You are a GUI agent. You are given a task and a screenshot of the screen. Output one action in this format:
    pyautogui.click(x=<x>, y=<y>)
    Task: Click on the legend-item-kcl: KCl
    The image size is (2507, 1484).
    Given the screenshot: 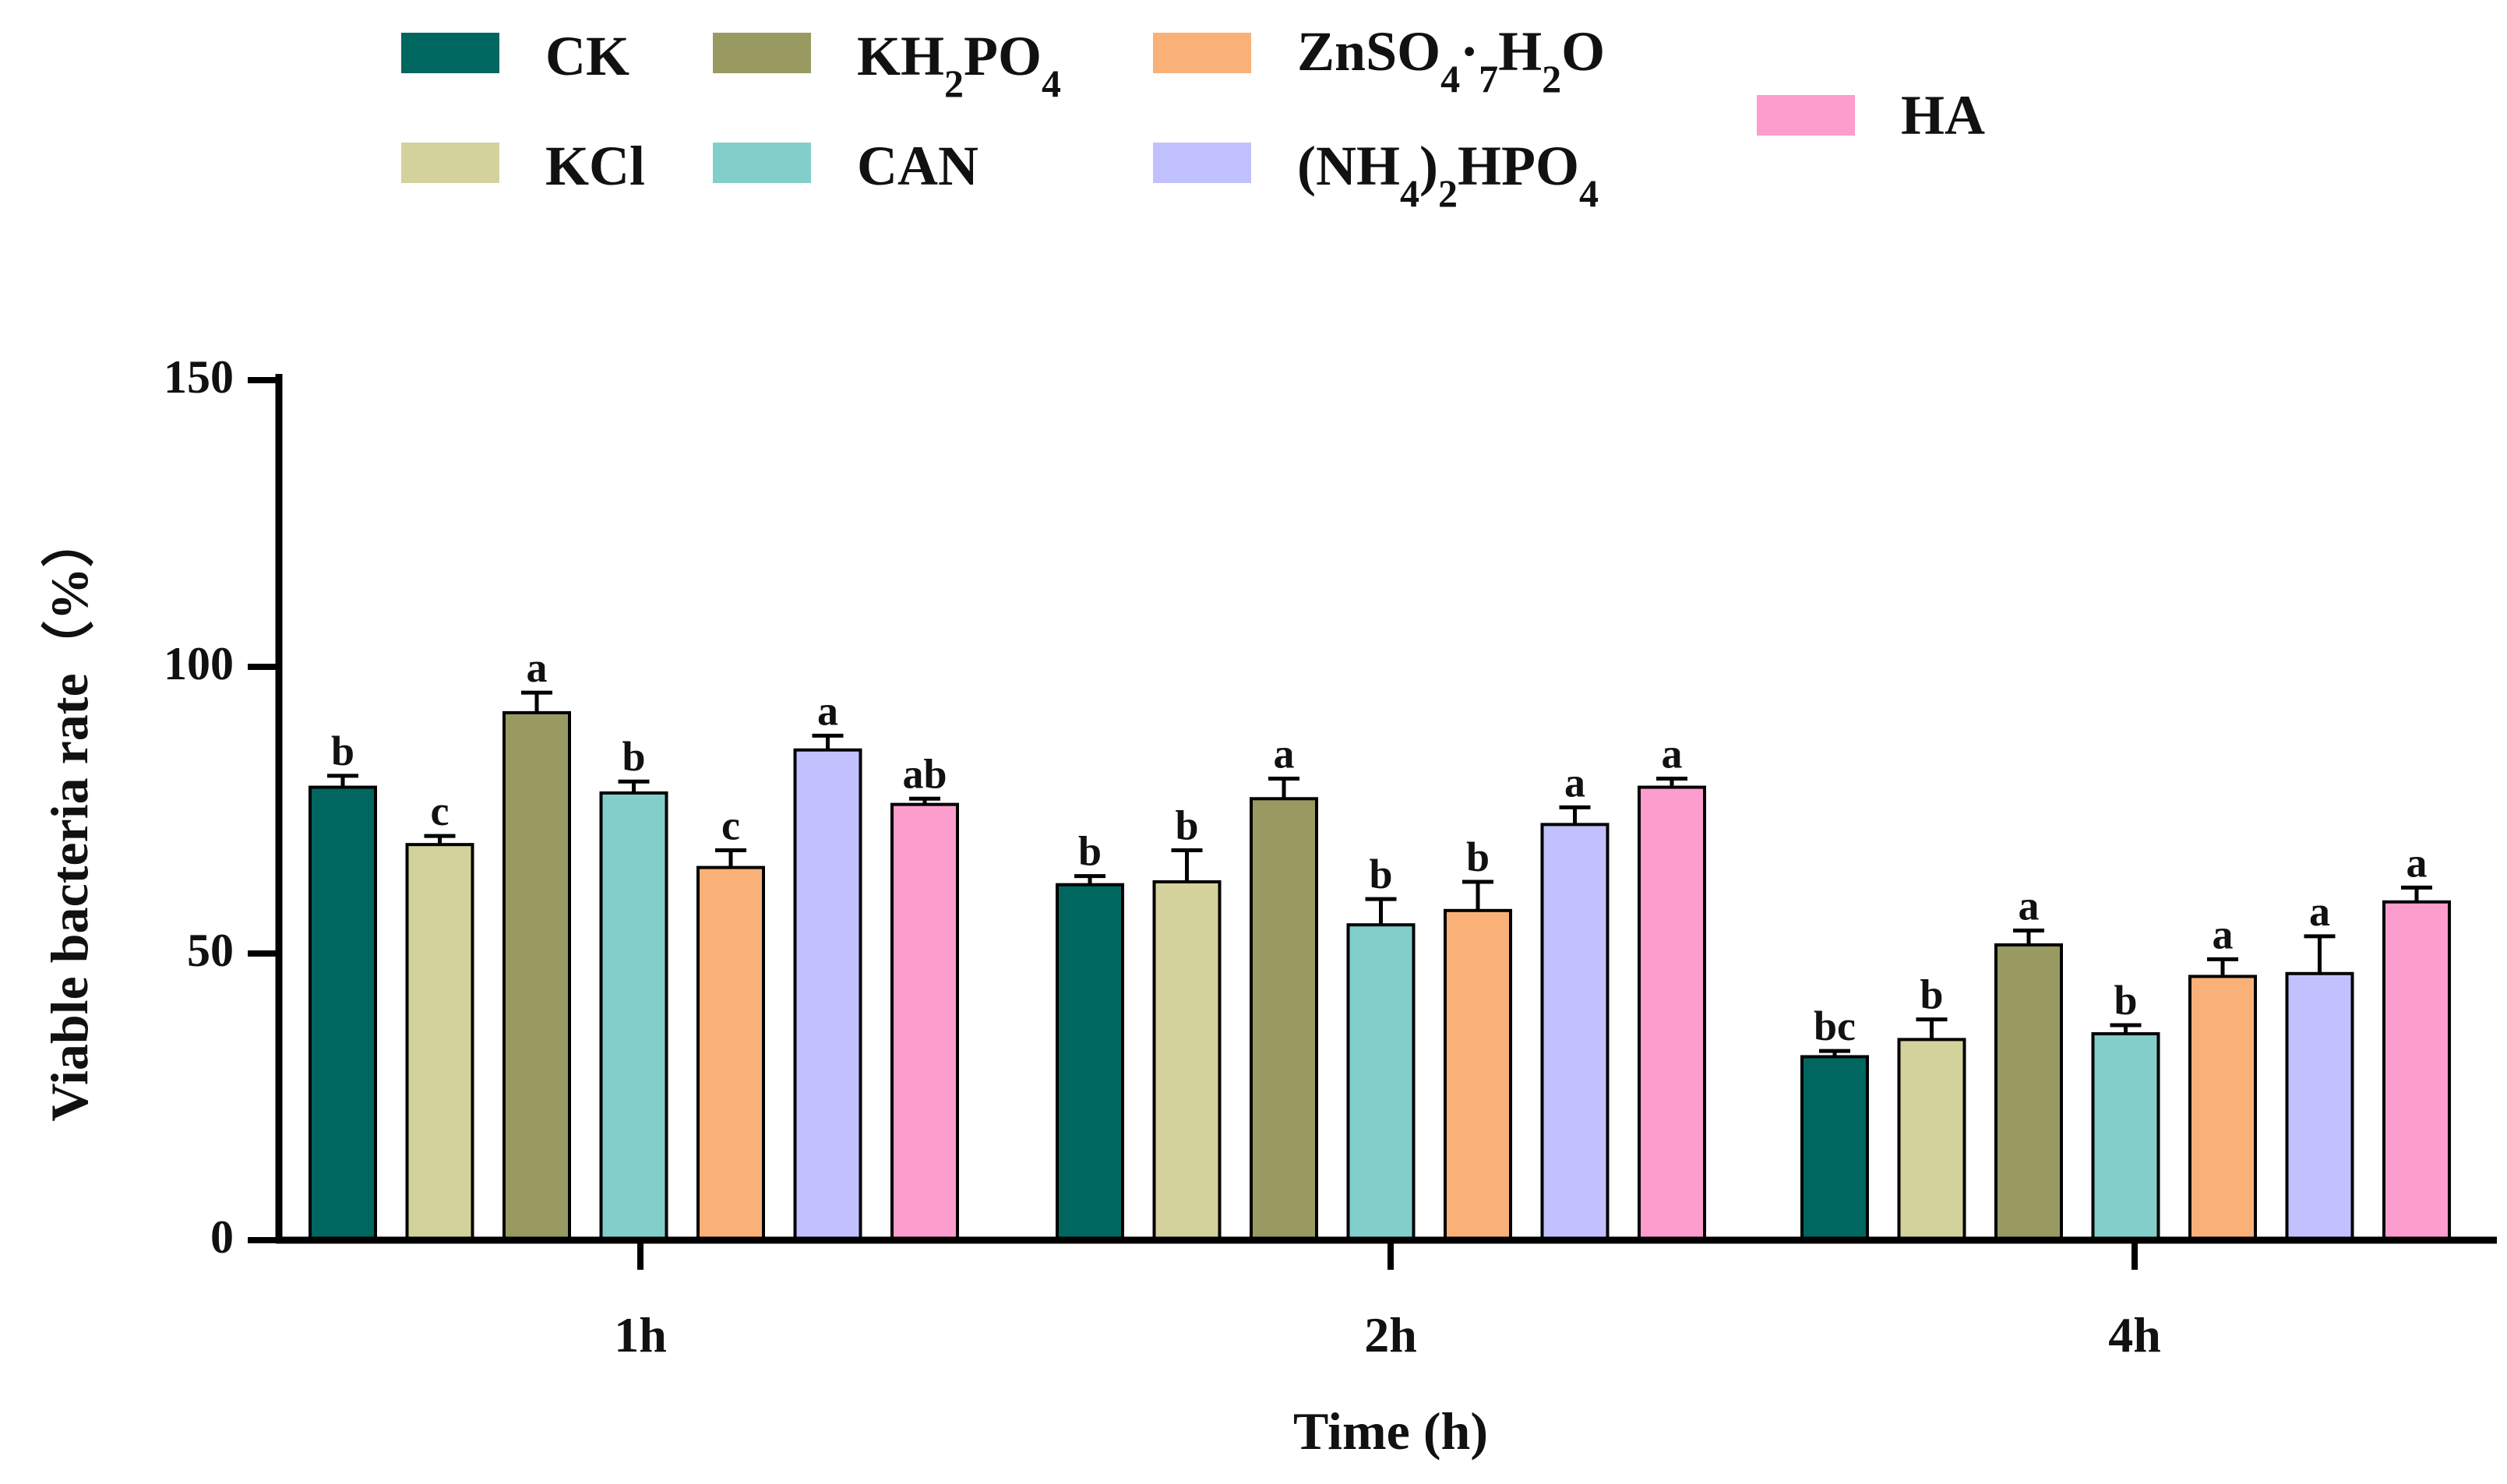 What is the action you would take?
    pyautogui.click(x=523, y=166)
    